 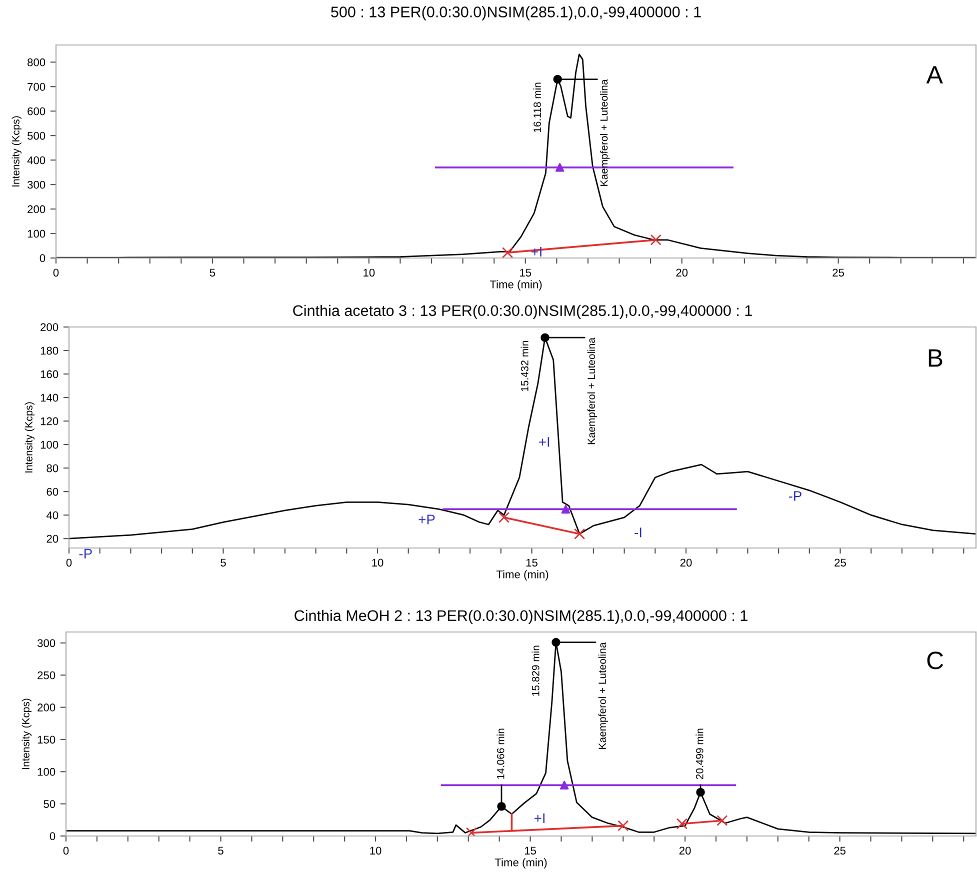 What do you see at coordinates (47, 675) in the screenshot?
I see `y-tick-label: 250` at bounding box center [47, 675].